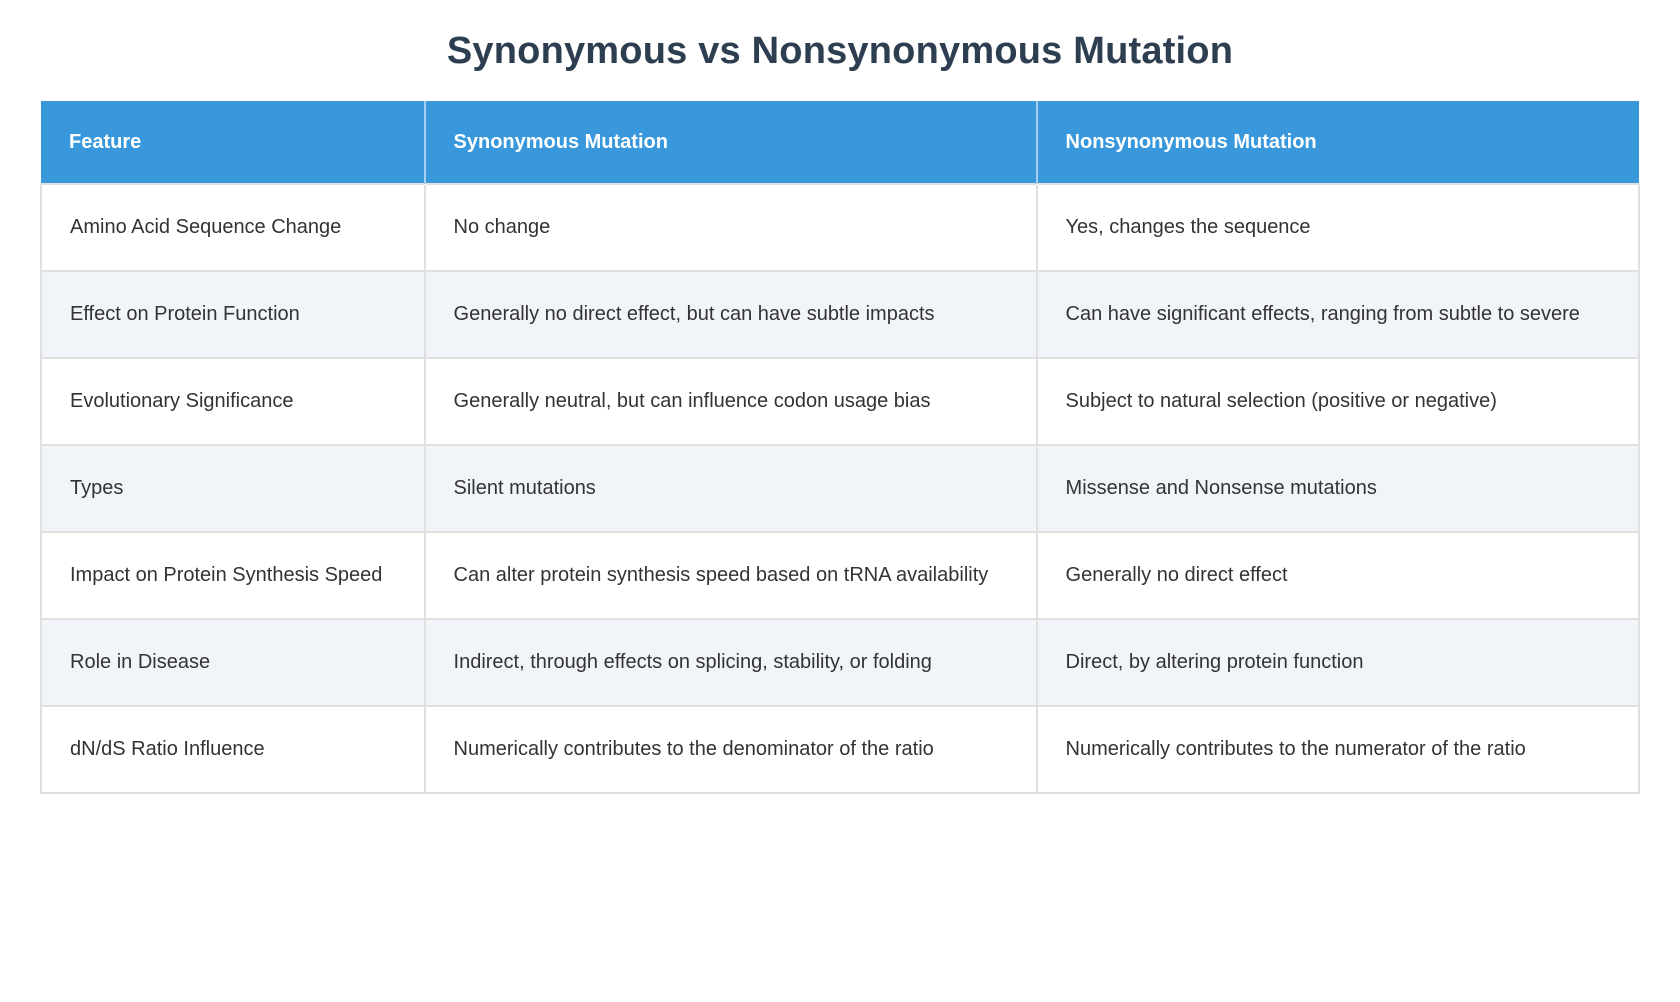 This screenshot has width=1680, height=1002. What do you see at coordinates (731, 142) in the screenshot?
I see `column-header-synonymous: Synonymous Mutation` at bounding box center [731, 142].